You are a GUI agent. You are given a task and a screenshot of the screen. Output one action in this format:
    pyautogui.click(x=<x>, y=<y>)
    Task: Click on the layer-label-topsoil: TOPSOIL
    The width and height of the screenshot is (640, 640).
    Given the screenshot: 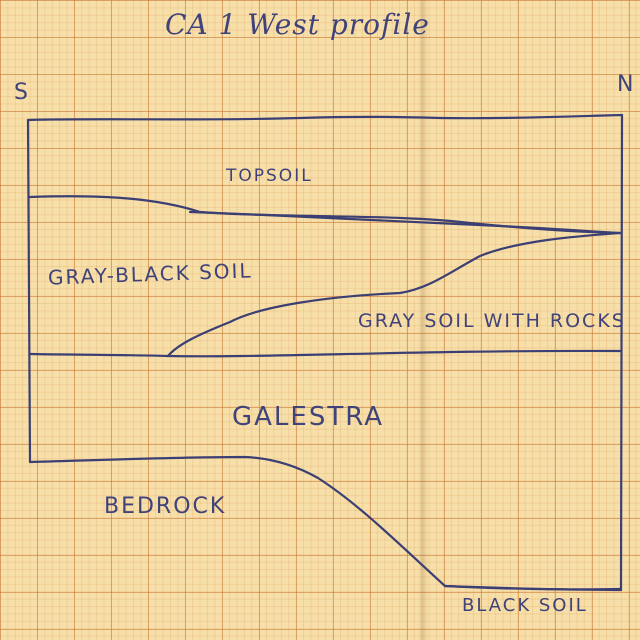 What is the action you would take?
    pyautogui.click(x=269, y=176)
    